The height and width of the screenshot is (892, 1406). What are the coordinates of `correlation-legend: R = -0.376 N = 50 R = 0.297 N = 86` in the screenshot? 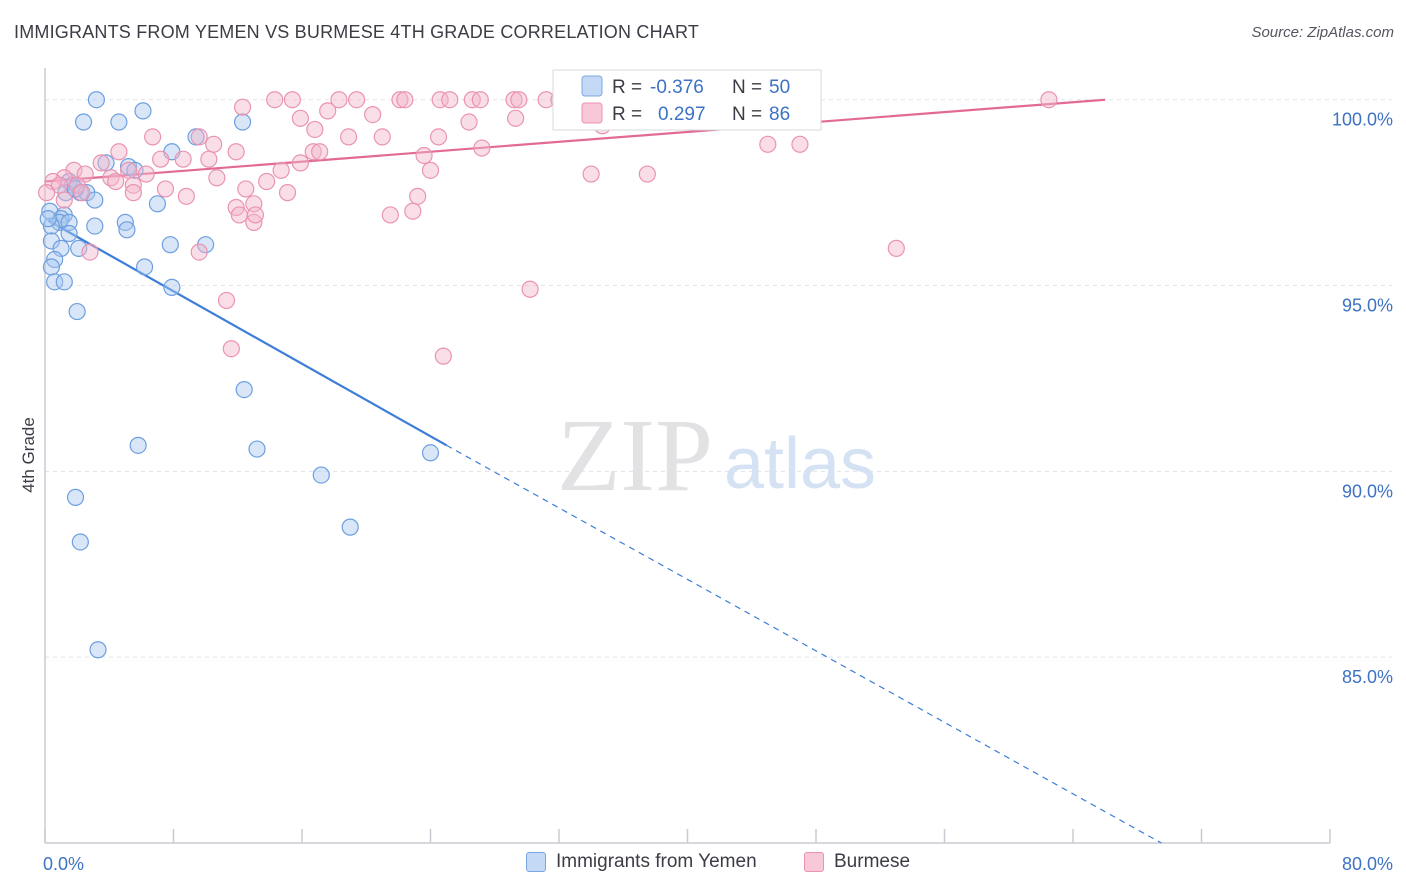 It's located at (687, 100).